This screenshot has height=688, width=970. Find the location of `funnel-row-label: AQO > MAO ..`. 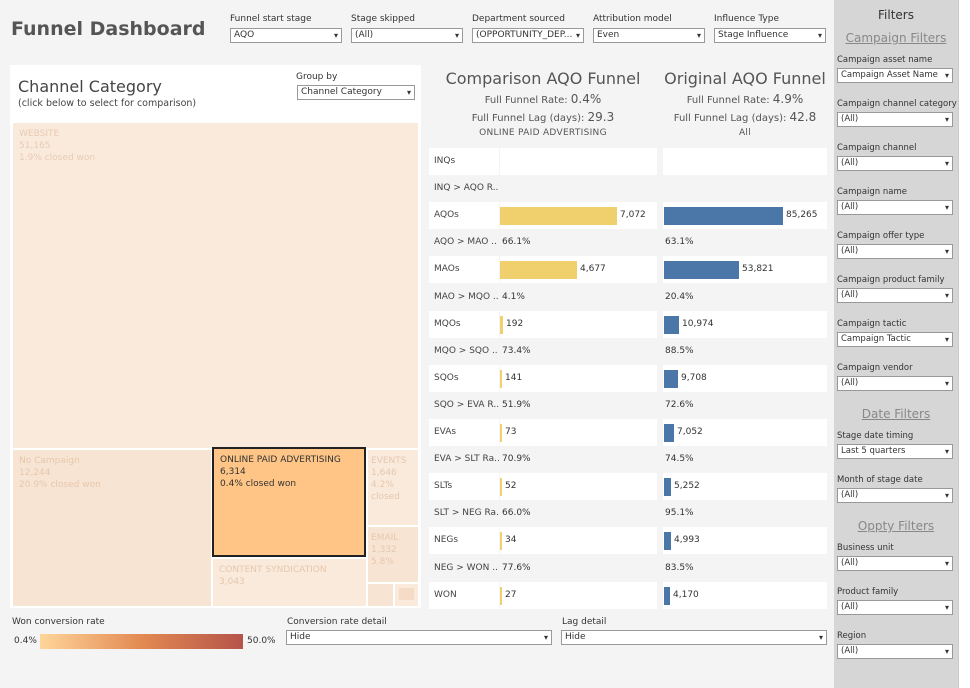

funnel-row-label: AQO > MAO .. is located at coordinates (465, 242).